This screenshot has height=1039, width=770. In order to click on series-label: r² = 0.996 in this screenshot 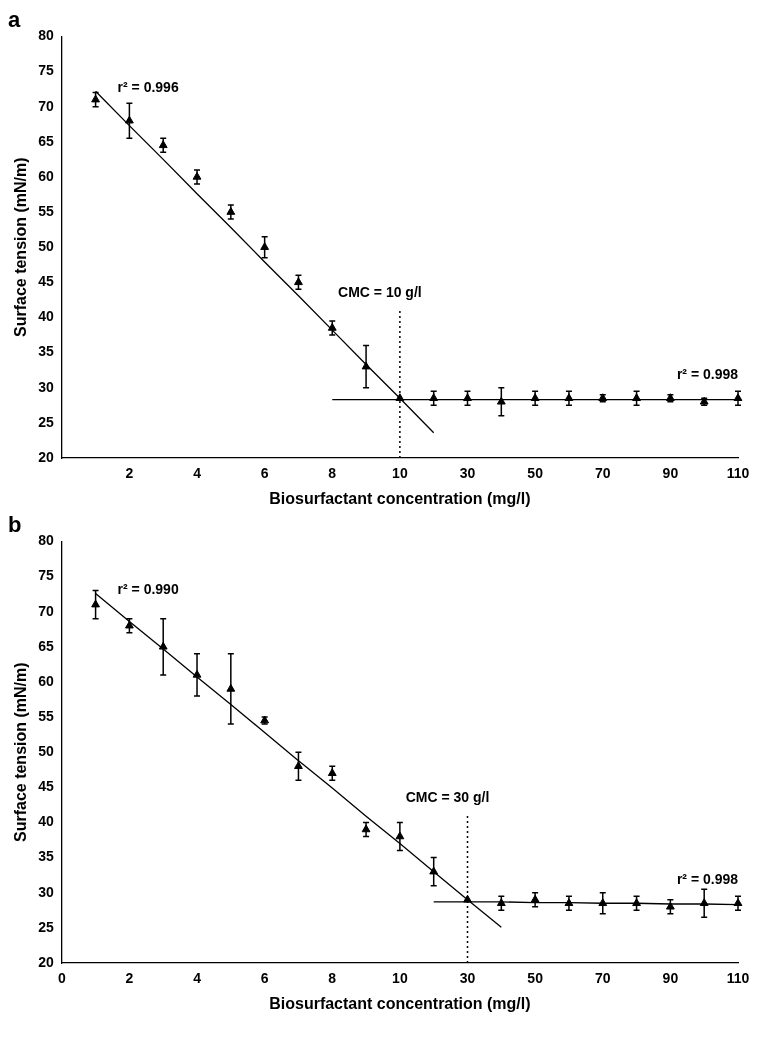, I will do `click(148, 87)`.